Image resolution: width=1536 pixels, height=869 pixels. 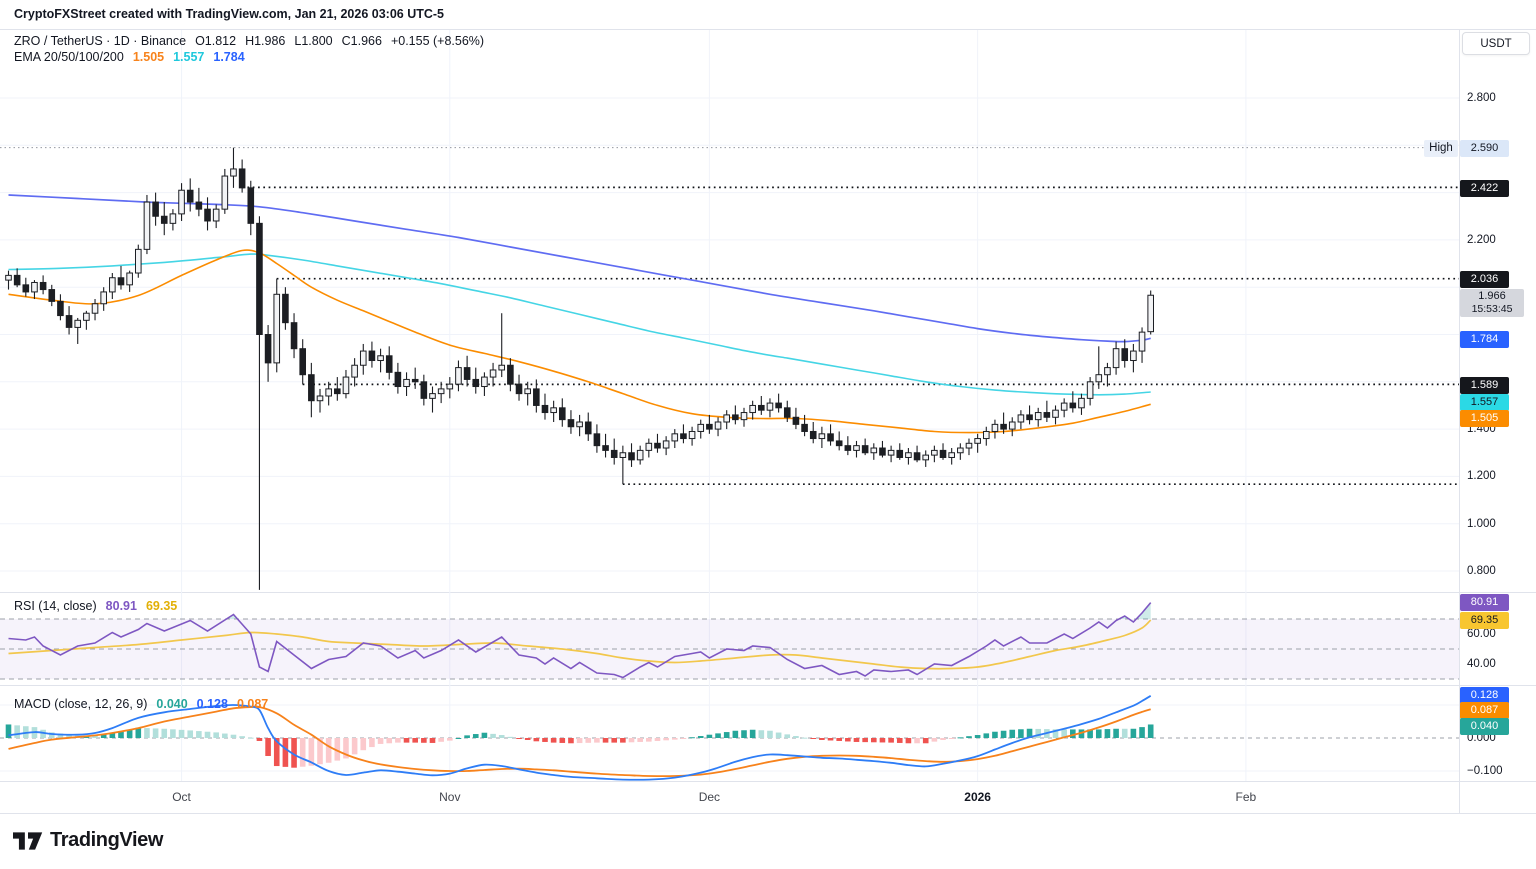 I want to click on price-badge-2.590: 2.590, so click(x=1484, y=148).